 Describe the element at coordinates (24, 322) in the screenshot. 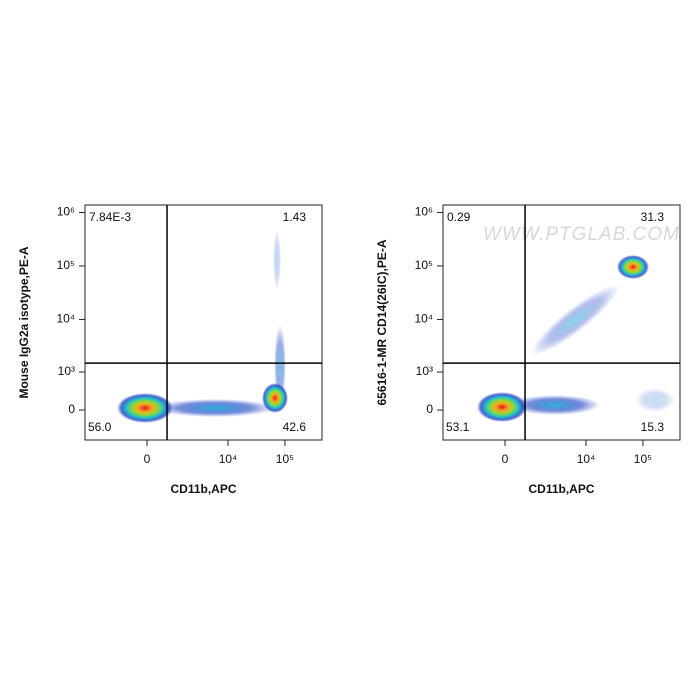

I see `y-axis-label: Mouse IgG2a isotype,PE-A` at that location.